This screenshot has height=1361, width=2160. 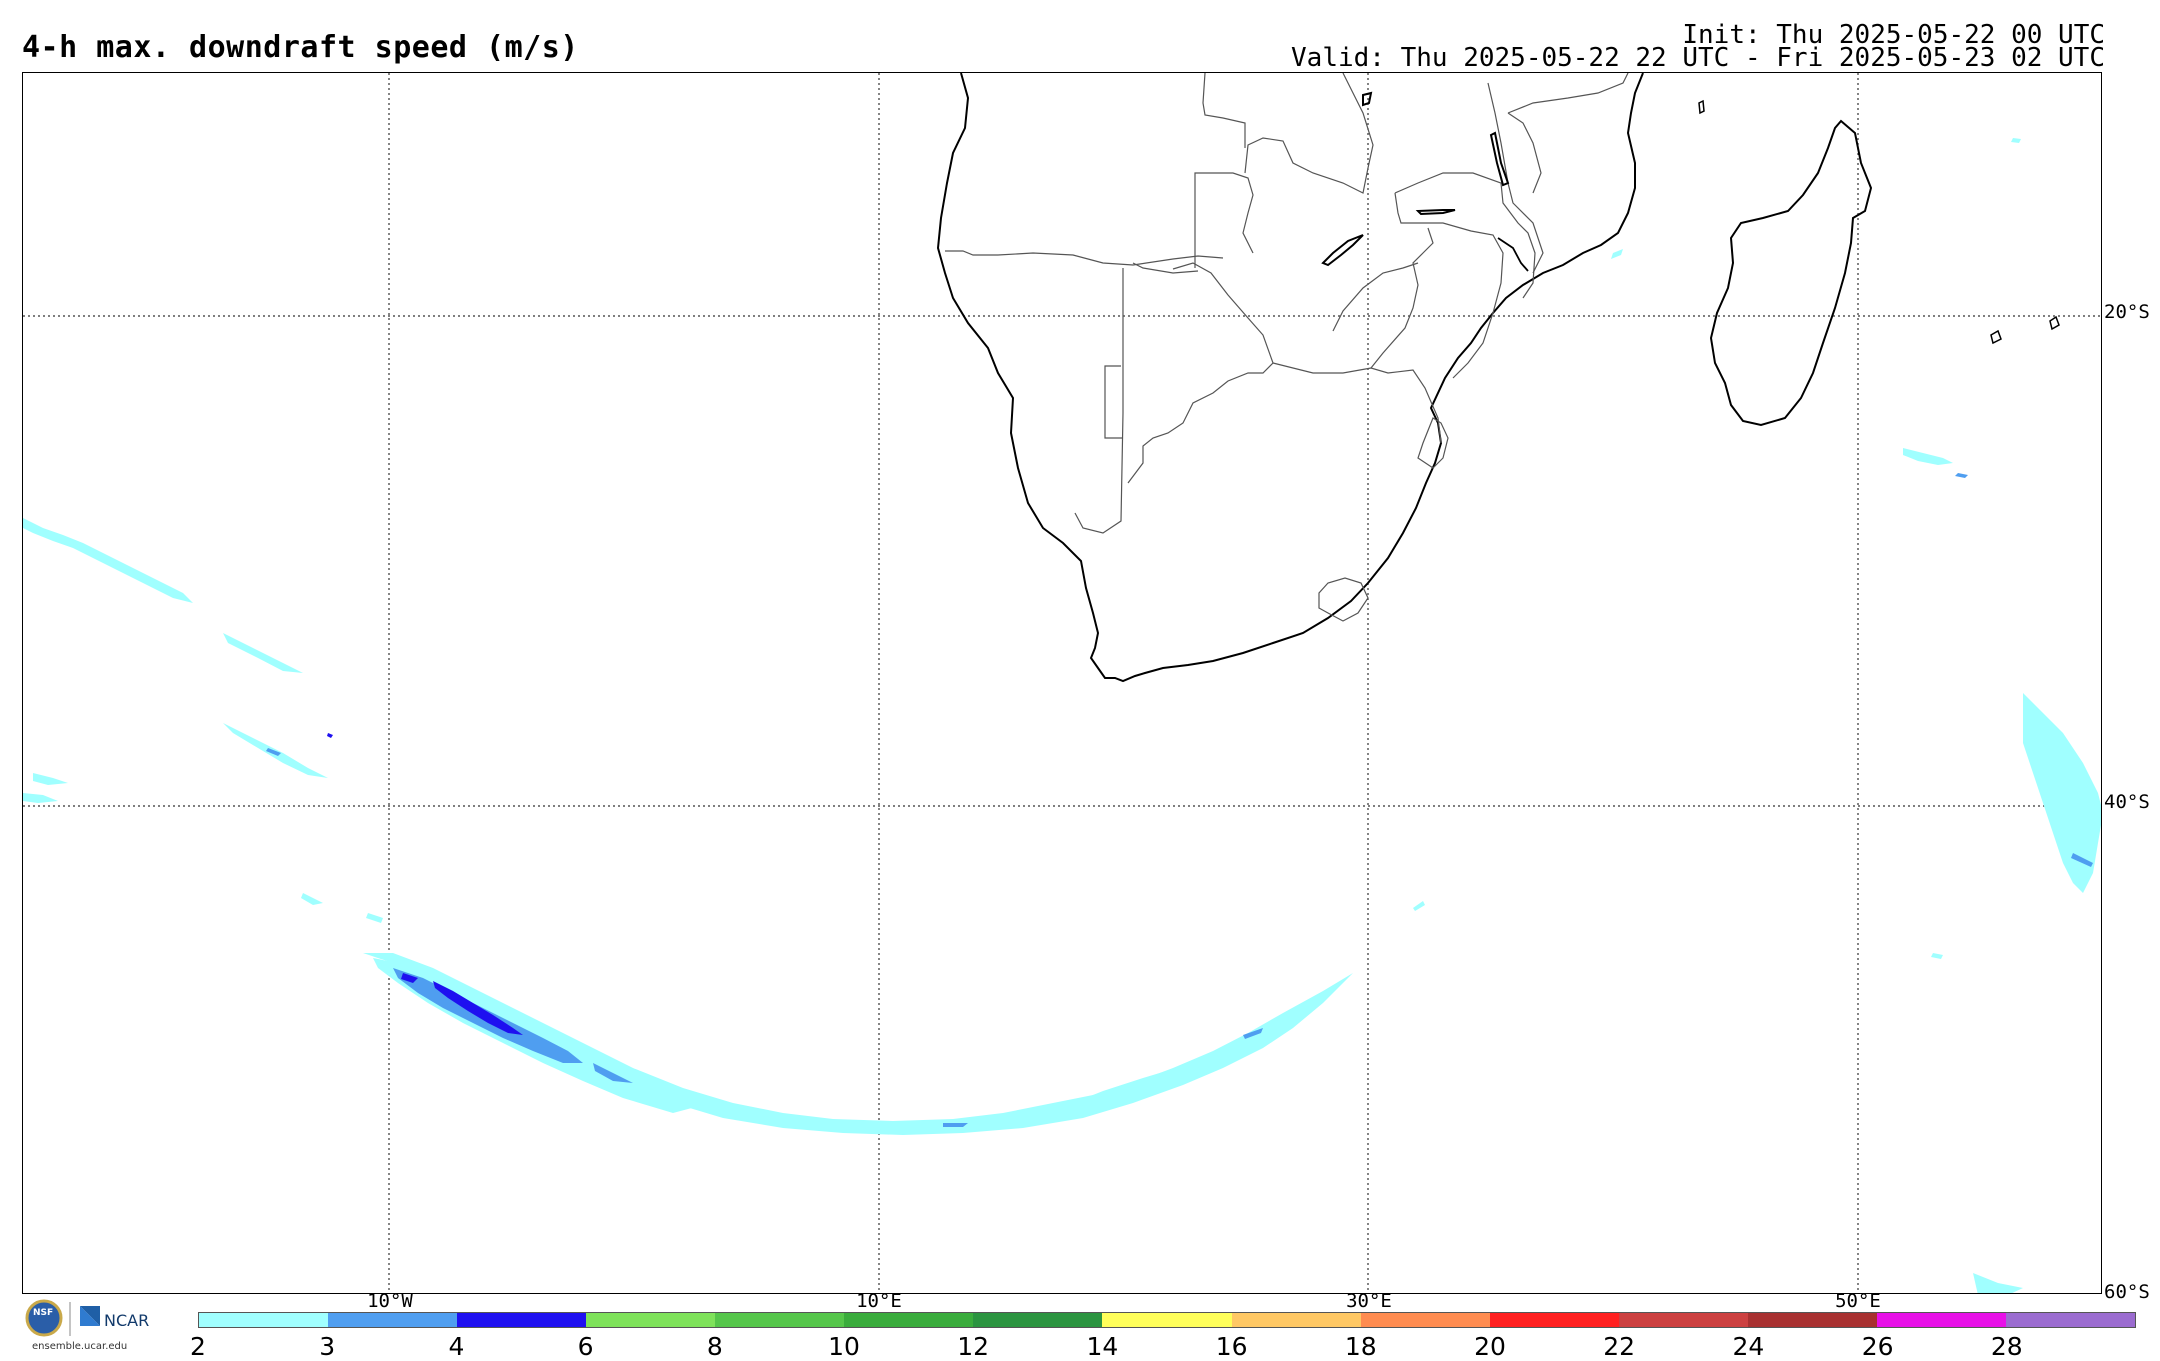 What do you see at coordinates (1791, 273) in the screenshot?
I see `madagascar` at bounding box center [1791, 273].